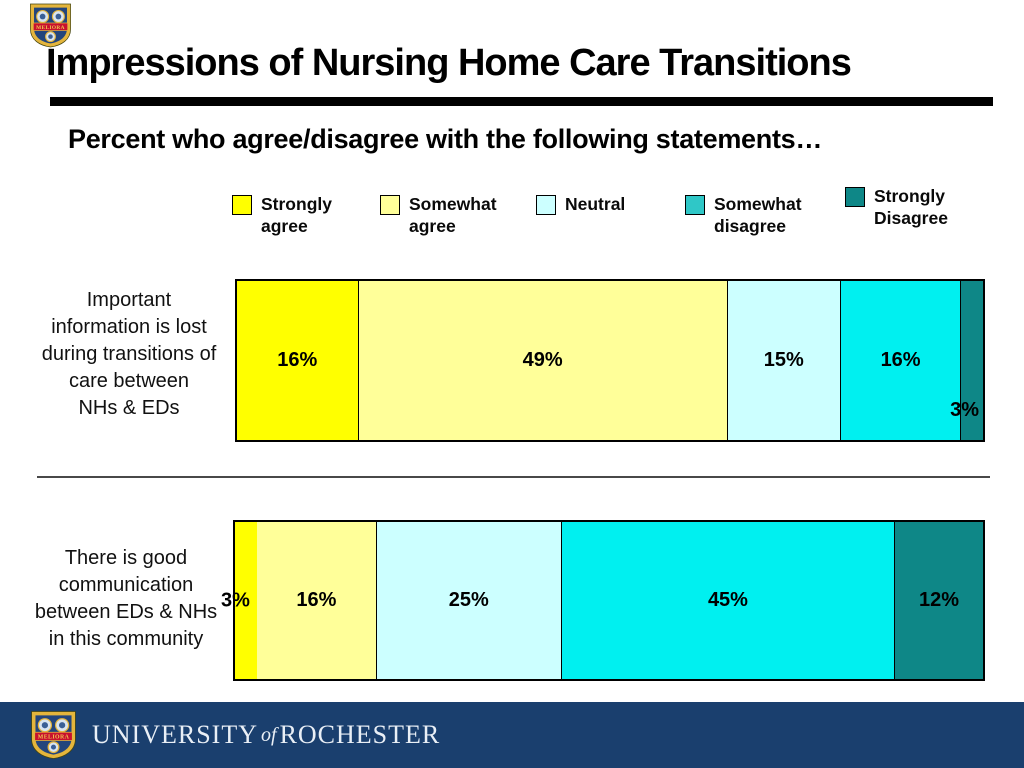 The image size is (1024, 768). I want to click on legend-swatch-somewhat-agree, so click(390, 205).